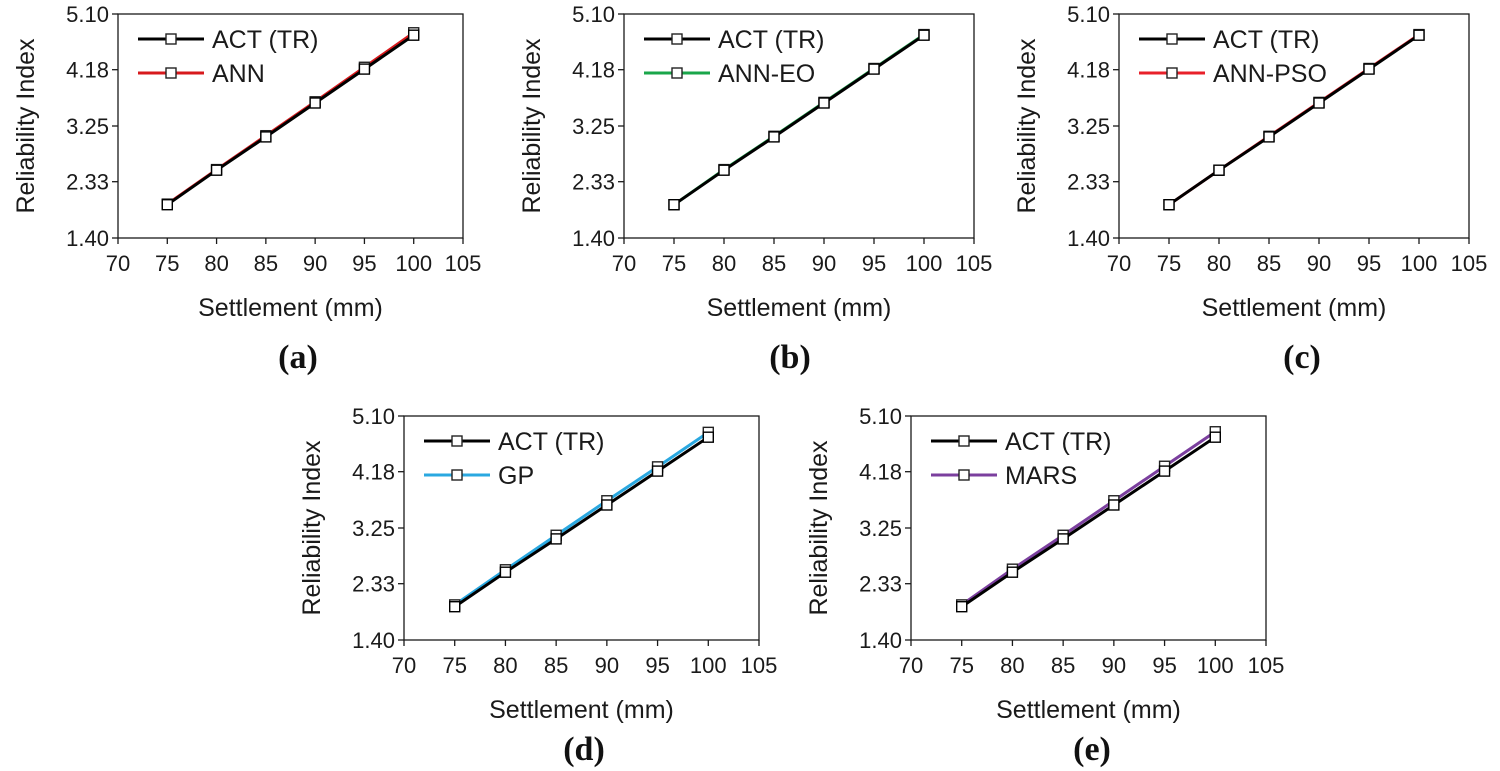 The width and height of the screenshot is (1500, 771). What do you see at coordinates (298, 357) in the screenshot?
I see `panel-caption: (a)` at bounding box center [298, 357].